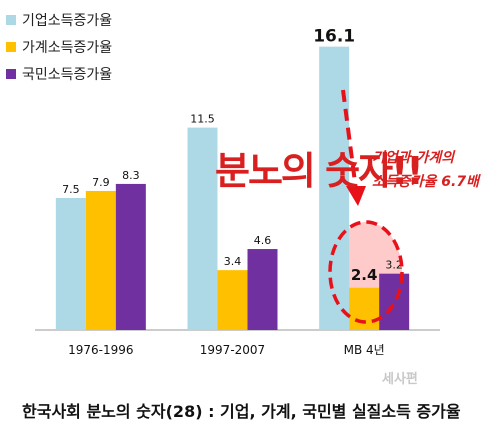 The image size is (500, 425). Describe the element at coordinates (241, 411) in the screenshot. I see `chart-caption: 한국사회 분노의 숫자(28) : 기업, 가계, 국민별 실질소득 증가율` at that location.